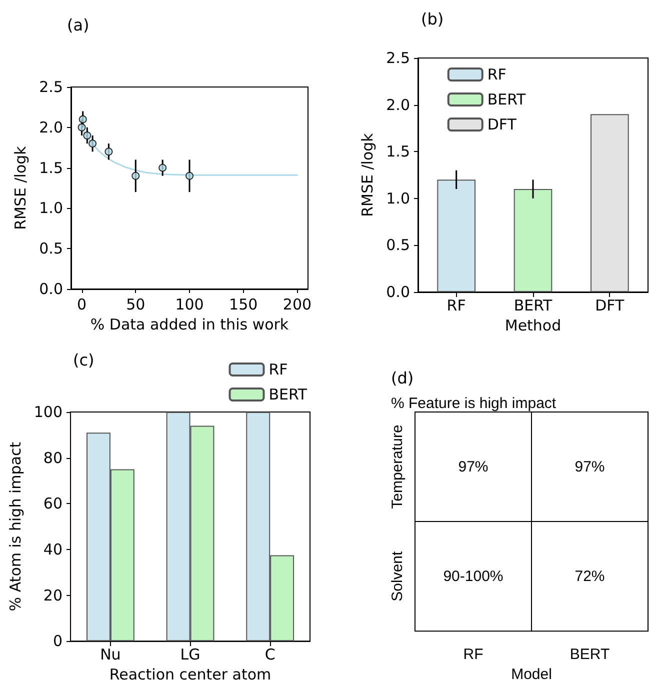  Describe the element at coordinates (83, 360) in the screenshot. I see `chart-title: (c)` at that location.